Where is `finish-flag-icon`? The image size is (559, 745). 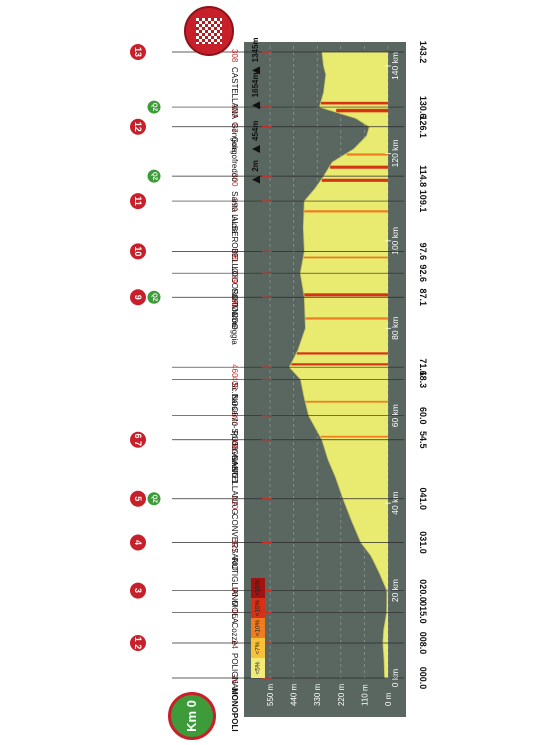
finish-flag-icon is located at coordinates (209, 31).